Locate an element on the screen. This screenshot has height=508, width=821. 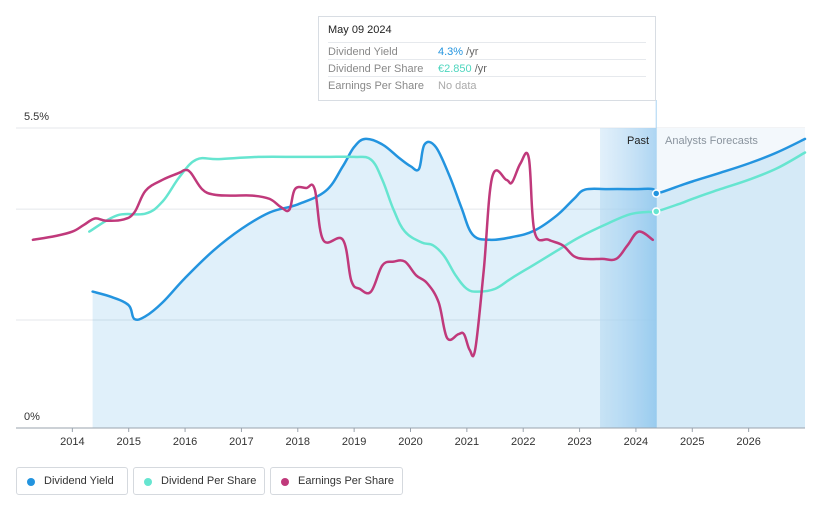
x-tick-label: 2025 is located at coordinates (692, 442).